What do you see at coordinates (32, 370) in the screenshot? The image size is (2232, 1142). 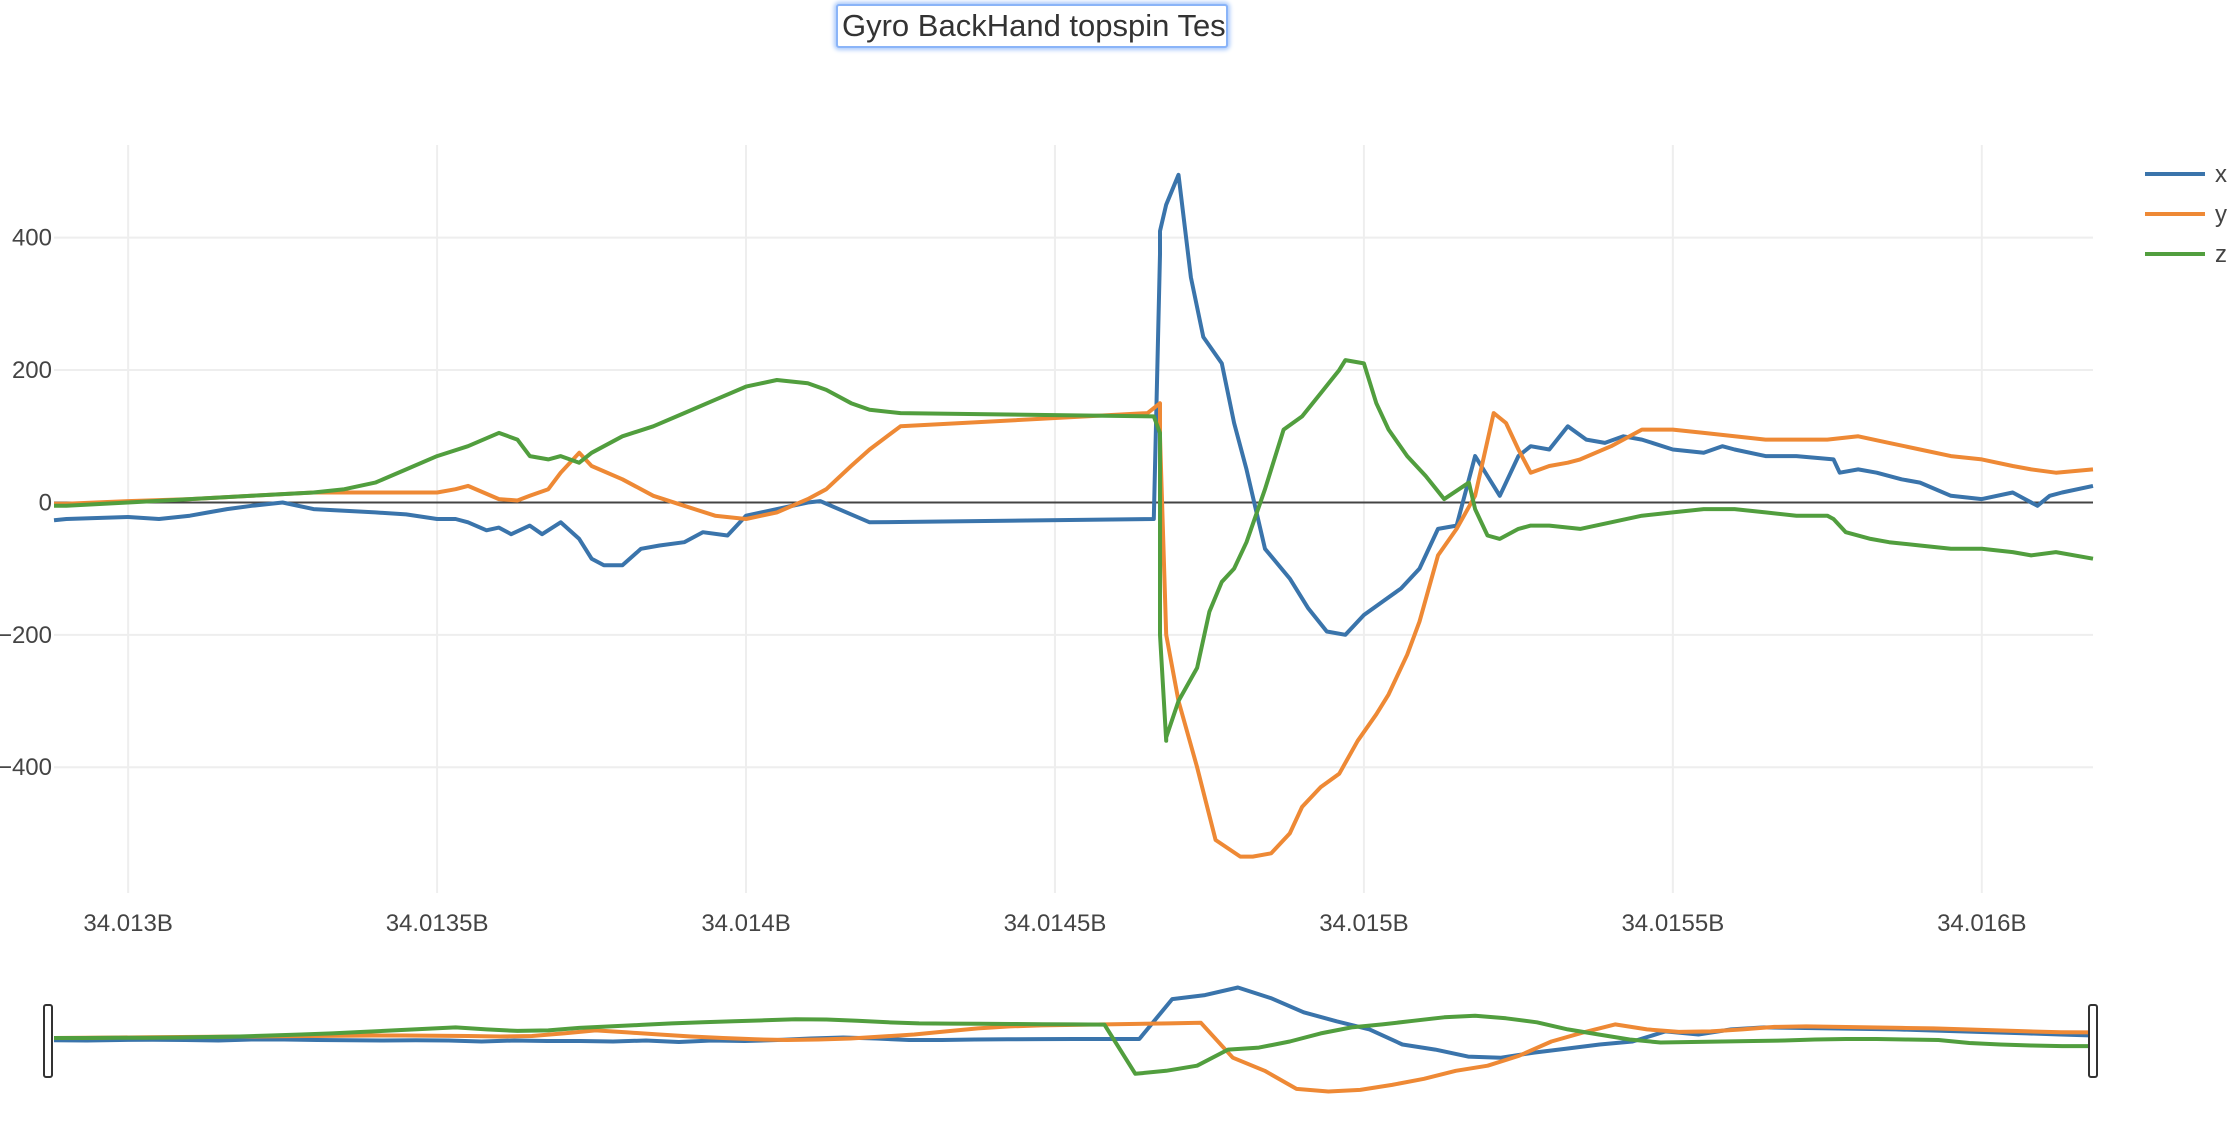 I see `y-tick-label: 200` at bounding box center [32, 370].